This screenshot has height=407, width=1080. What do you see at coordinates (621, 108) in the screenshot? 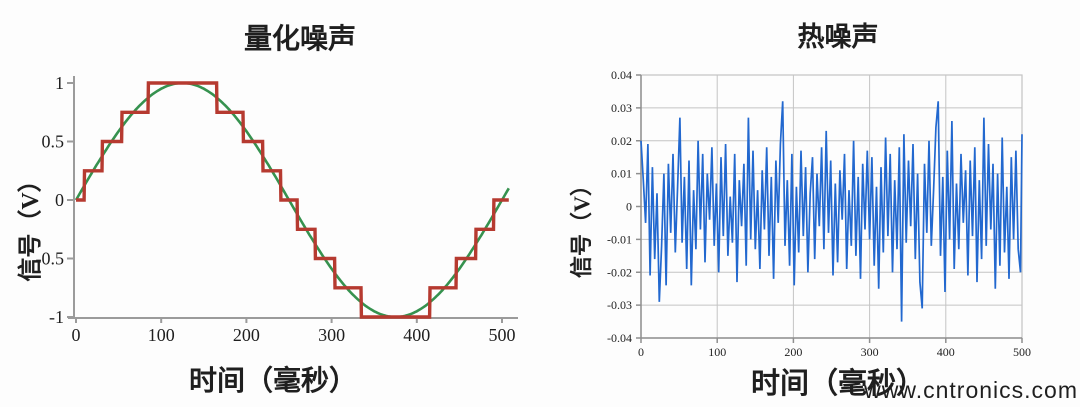
I see `y-tick-label: 0.03` at bounding box center [621, 108].